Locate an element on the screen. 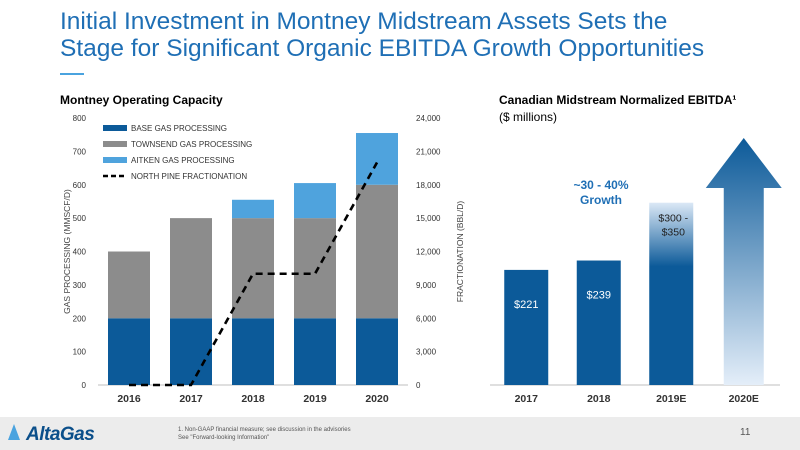 This screenshot has height=450, width=800. altagas-logo: AltaGas is located at coordinates (60, 434).